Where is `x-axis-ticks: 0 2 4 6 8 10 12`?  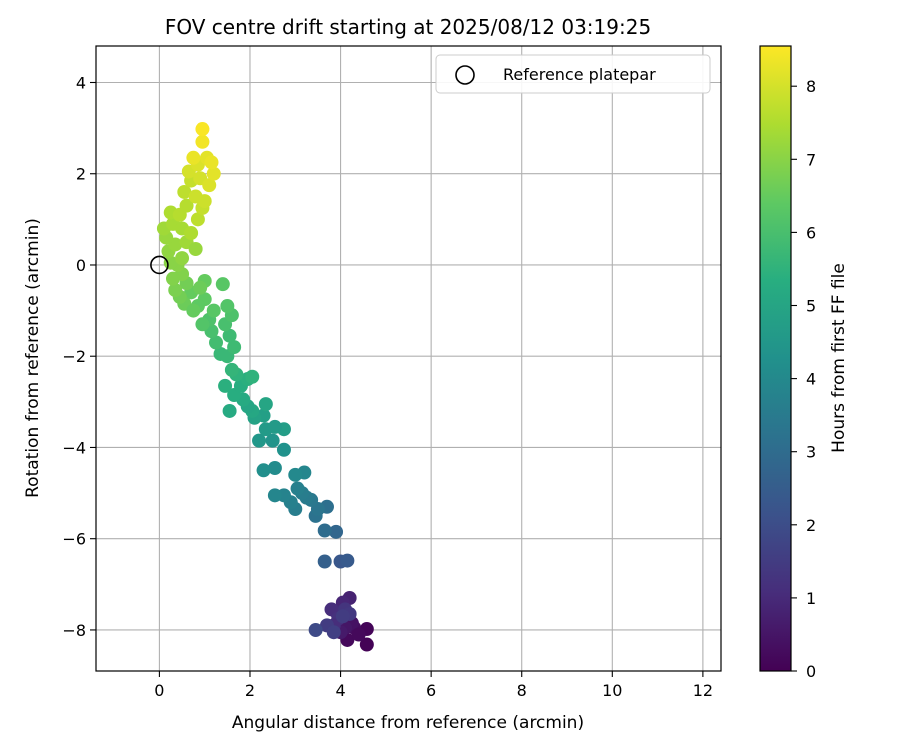
x-axis-ticks: 0 2 4 6 8 10 12 is located at coordinates (433, 685).